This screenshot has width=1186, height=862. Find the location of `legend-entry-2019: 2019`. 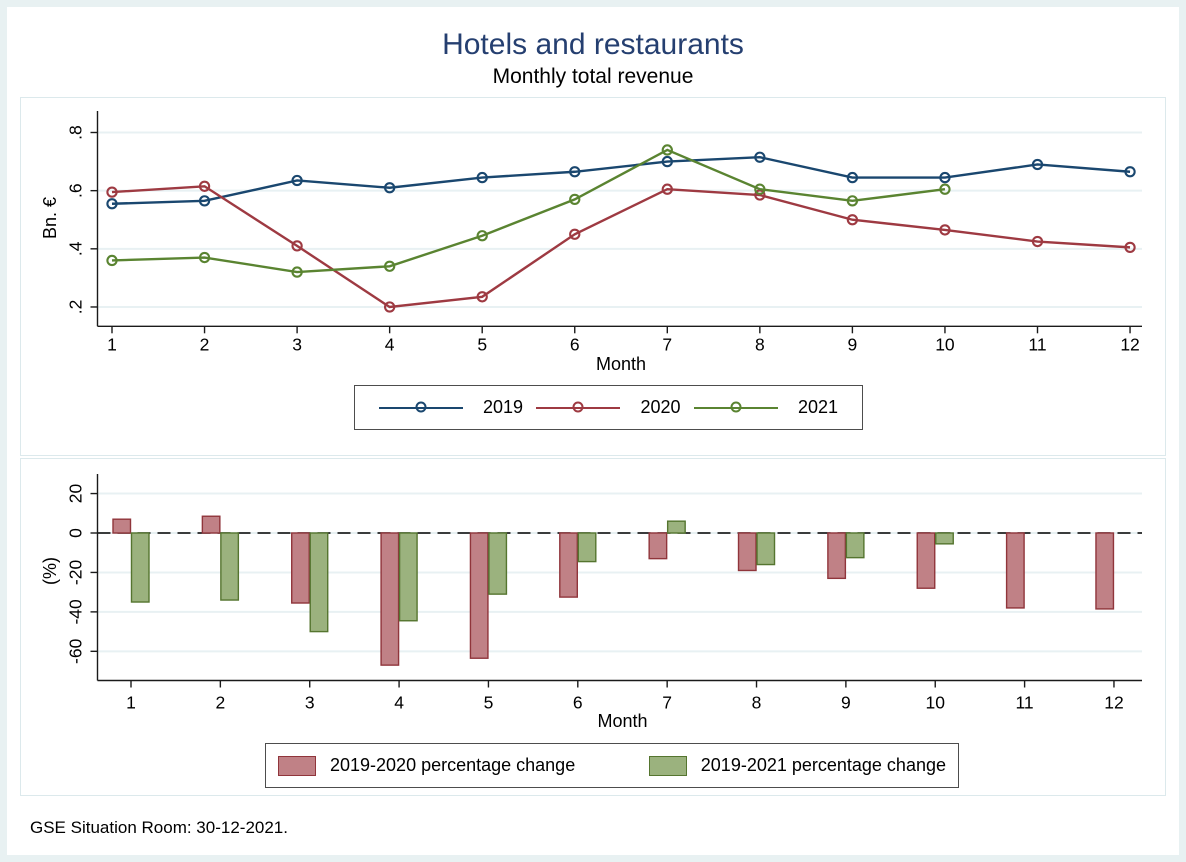

legend-entry-2019: 2019 is located at coordinates (451, 407).